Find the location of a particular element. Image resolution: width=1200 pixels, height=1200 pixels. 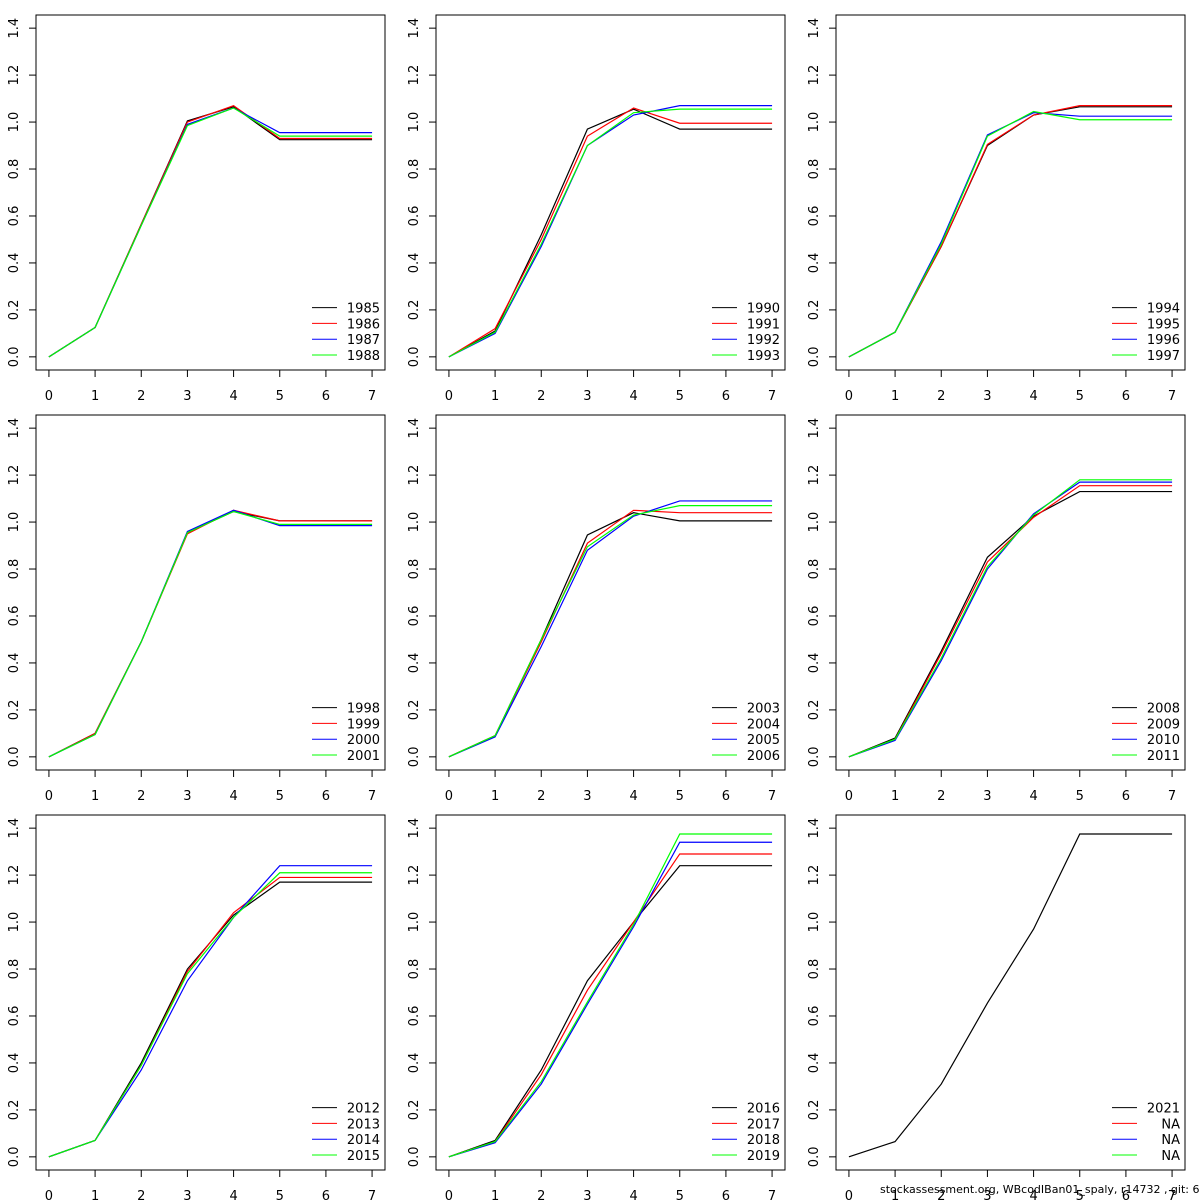

legend-label: 1990 is located at coordinates (763, 309).